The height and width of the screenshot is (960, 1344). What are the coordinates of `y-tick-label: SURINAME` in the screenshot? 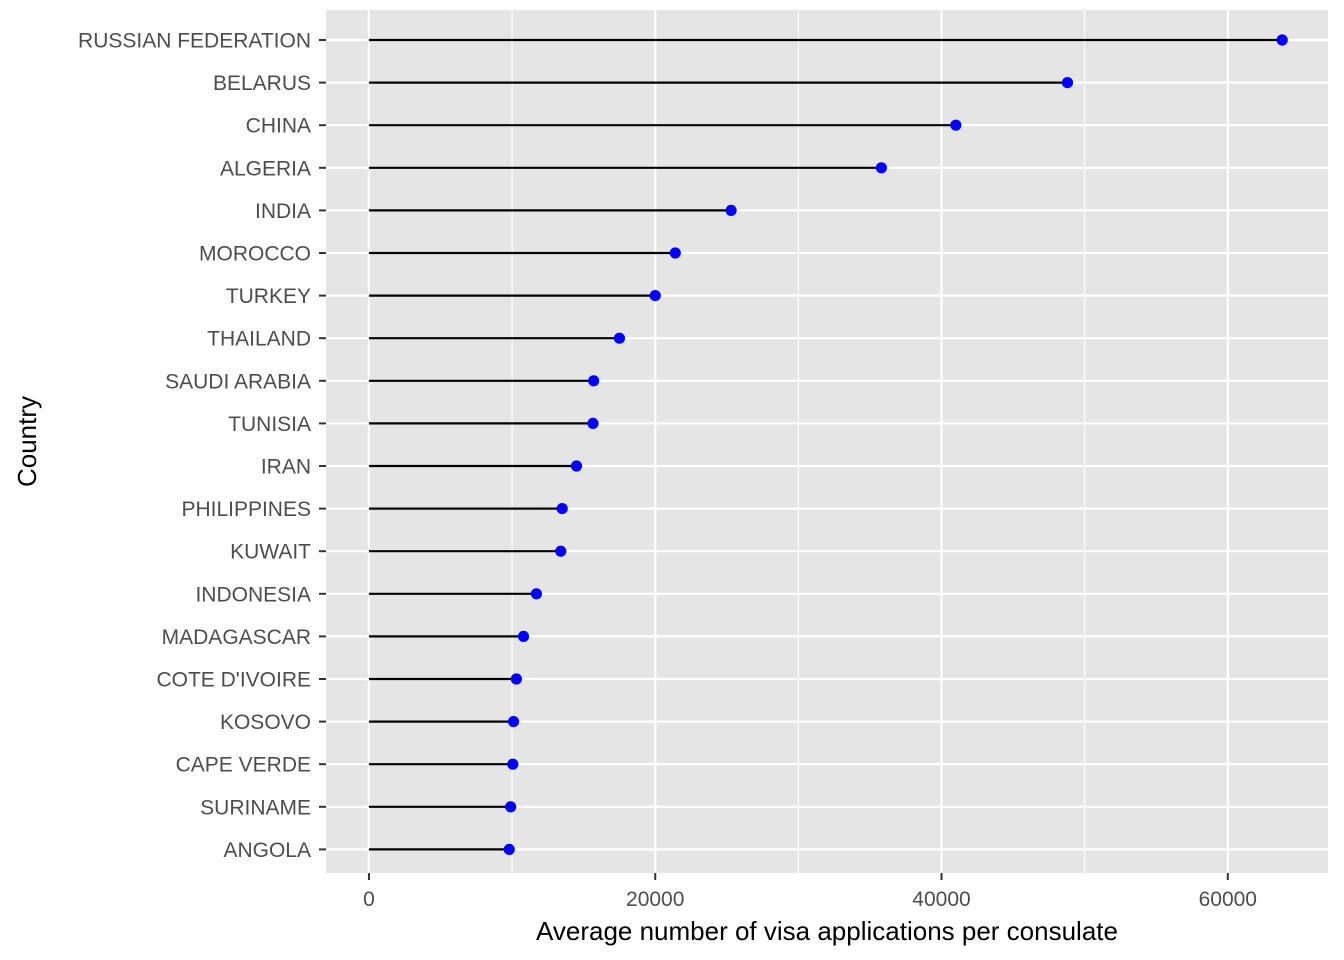 It's located at (255, 807).